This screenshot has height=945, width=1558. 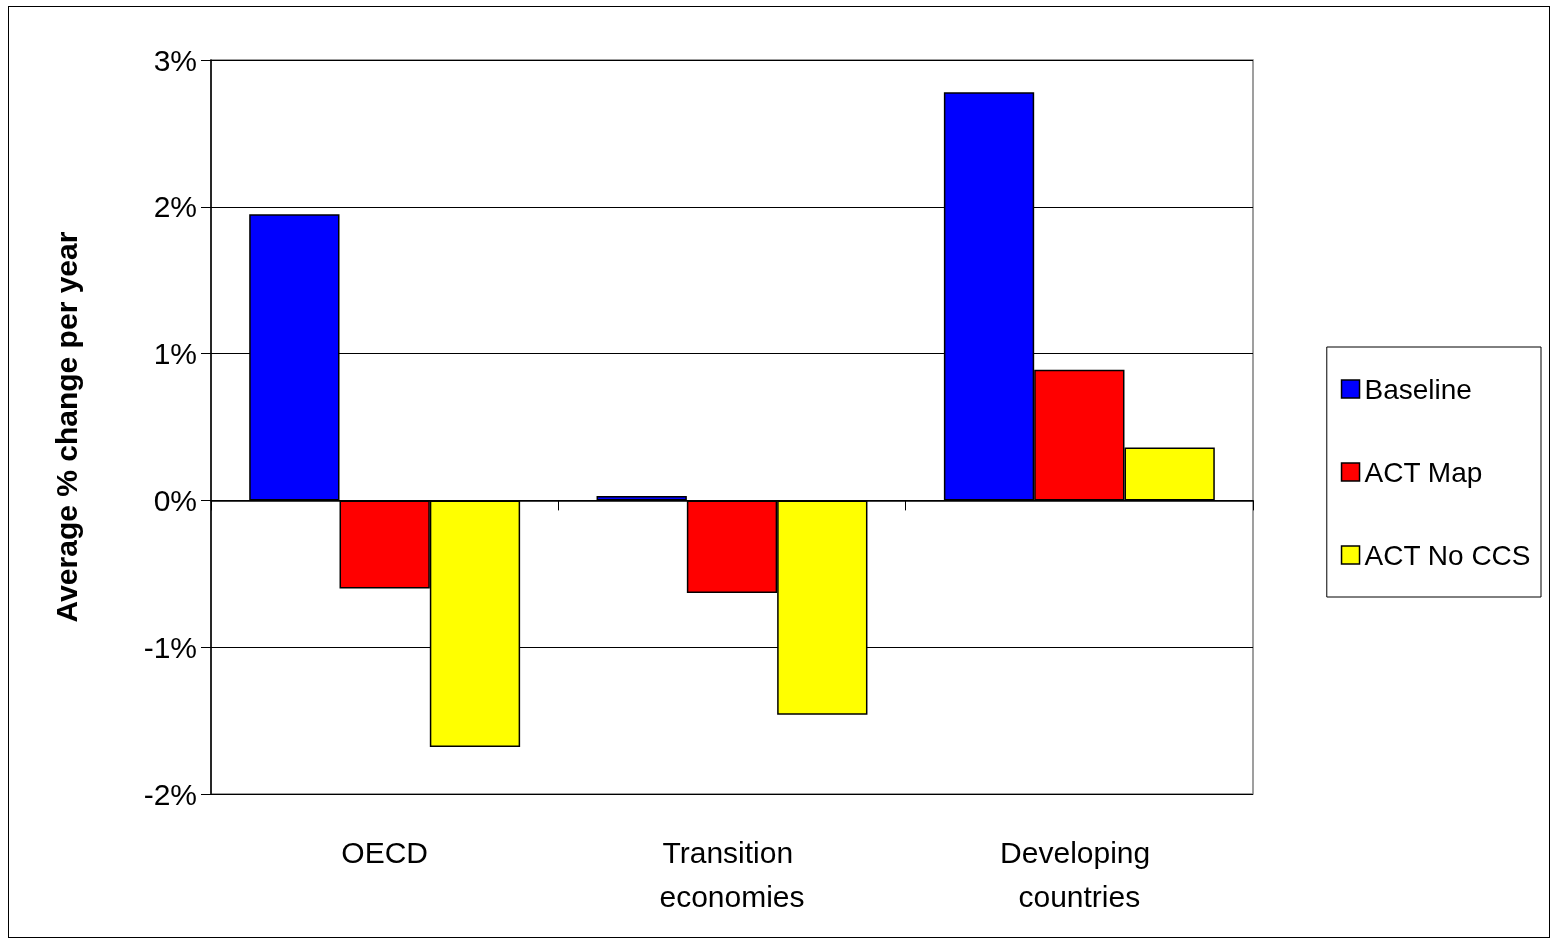 I want to click on x-tick-label: OECD, so click(x=385, y=852).